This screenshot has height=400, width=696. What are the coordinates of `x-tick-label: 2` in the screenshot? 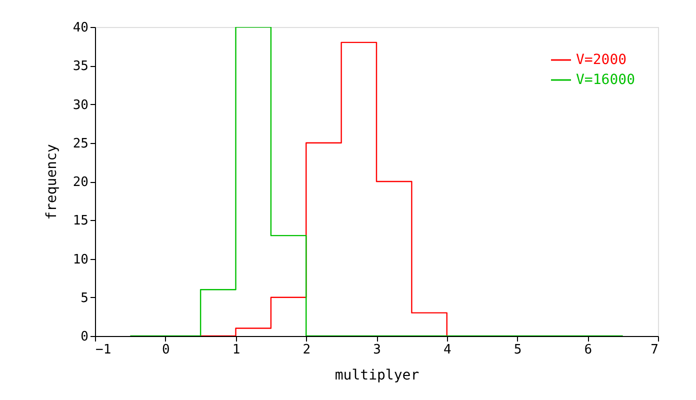 It's located at (306, 350).